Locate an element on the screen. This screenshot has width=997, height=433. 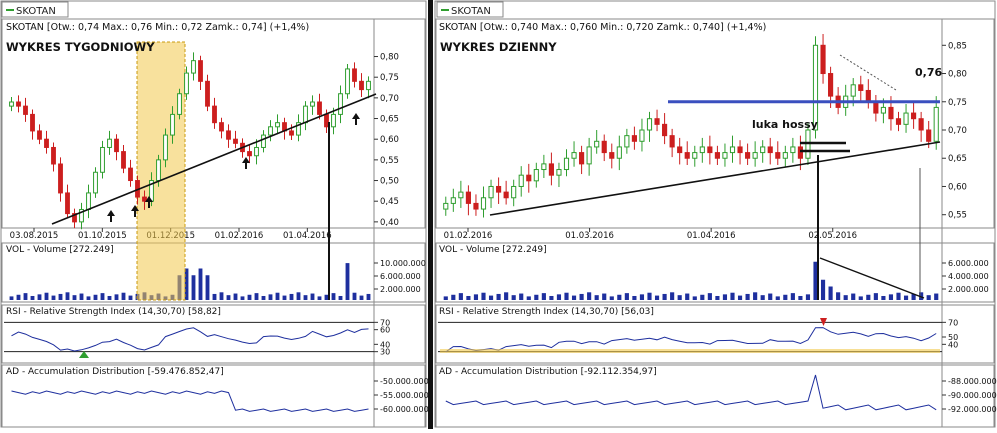
left-ad-panel is located at coordinates (213, 396).